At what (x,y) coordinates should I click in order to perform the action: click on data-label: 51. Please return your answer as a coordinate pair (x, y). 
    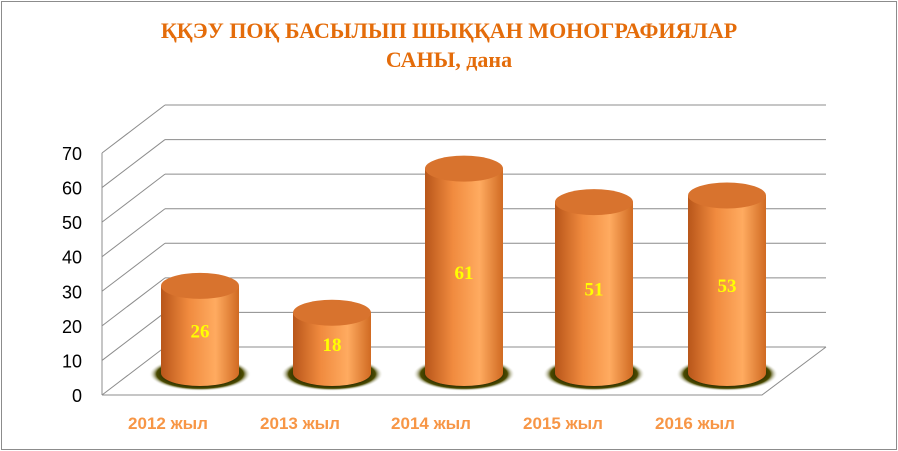
    Looking at the image, I should click on (594, 290).